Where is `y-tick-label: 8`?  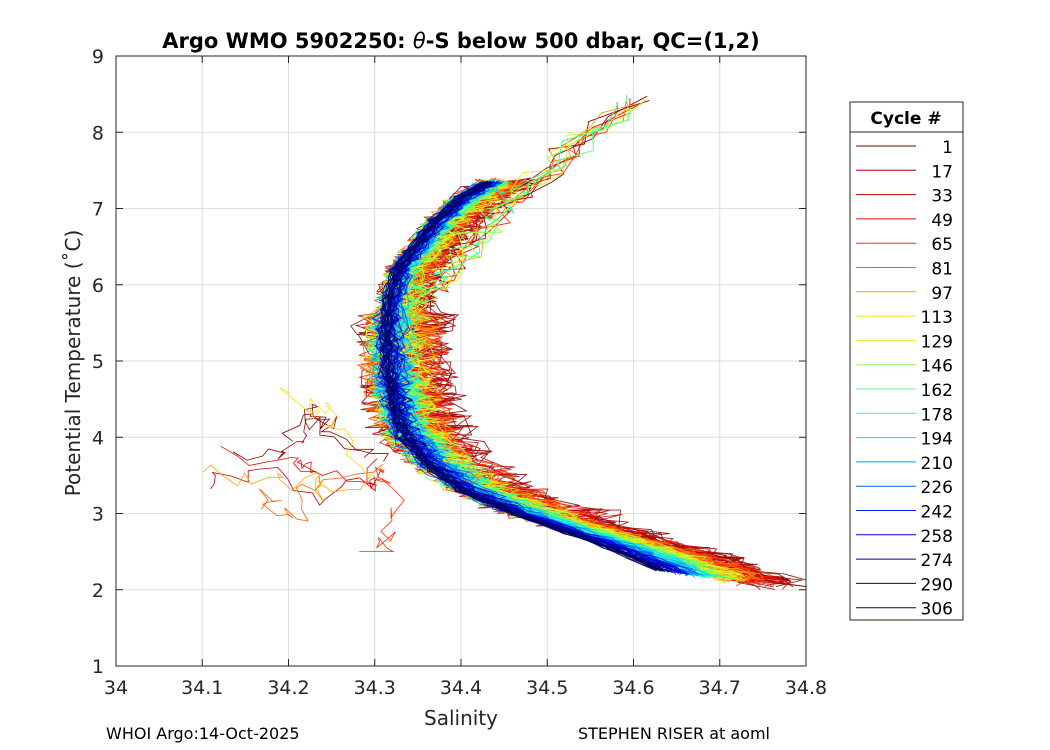
y-tick-label: 8 is located at coordinates (98, 133).